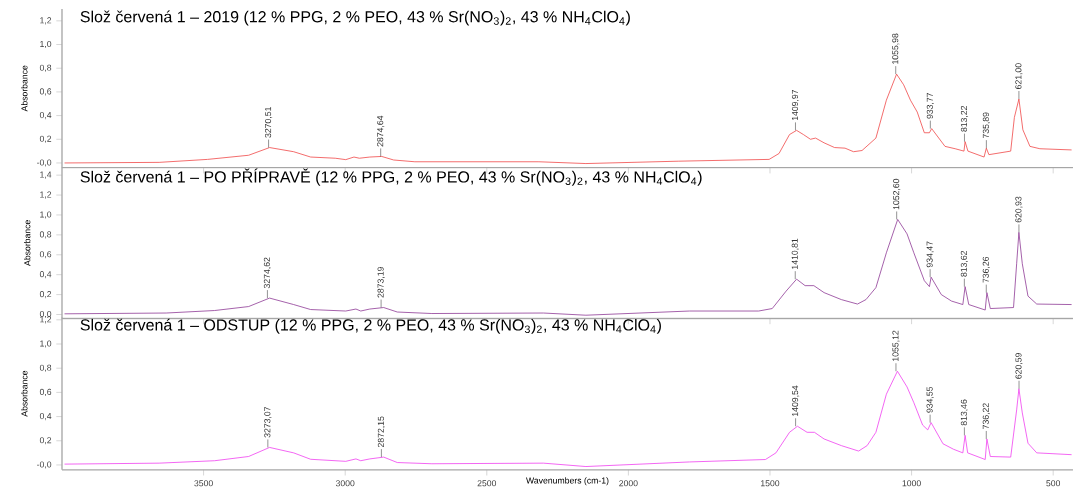 This screenshot has width=1073, height=497. I want to click on y-tick-label: 1,4, so click(46, 175).